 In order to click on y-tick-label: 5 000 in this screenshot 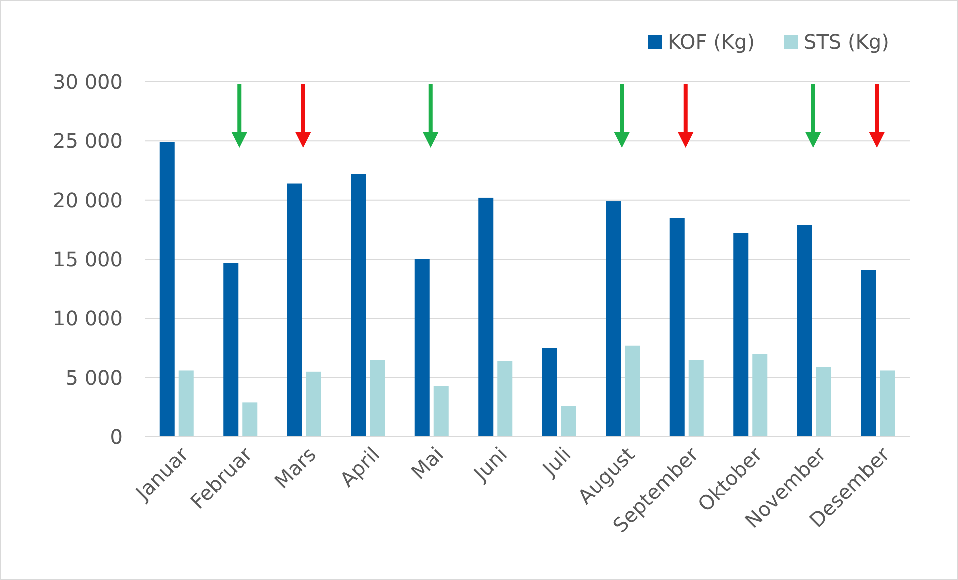, I will do `click(94, 378)`.